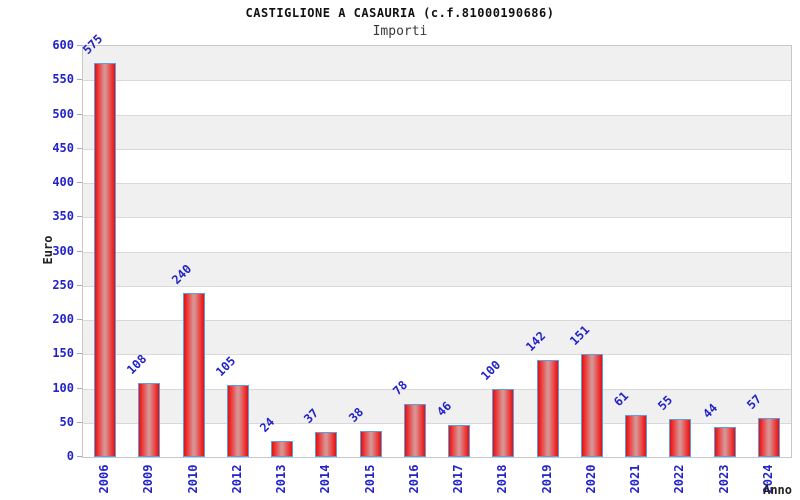  I want to click on y-tick-label: 300, so click(63, 250).